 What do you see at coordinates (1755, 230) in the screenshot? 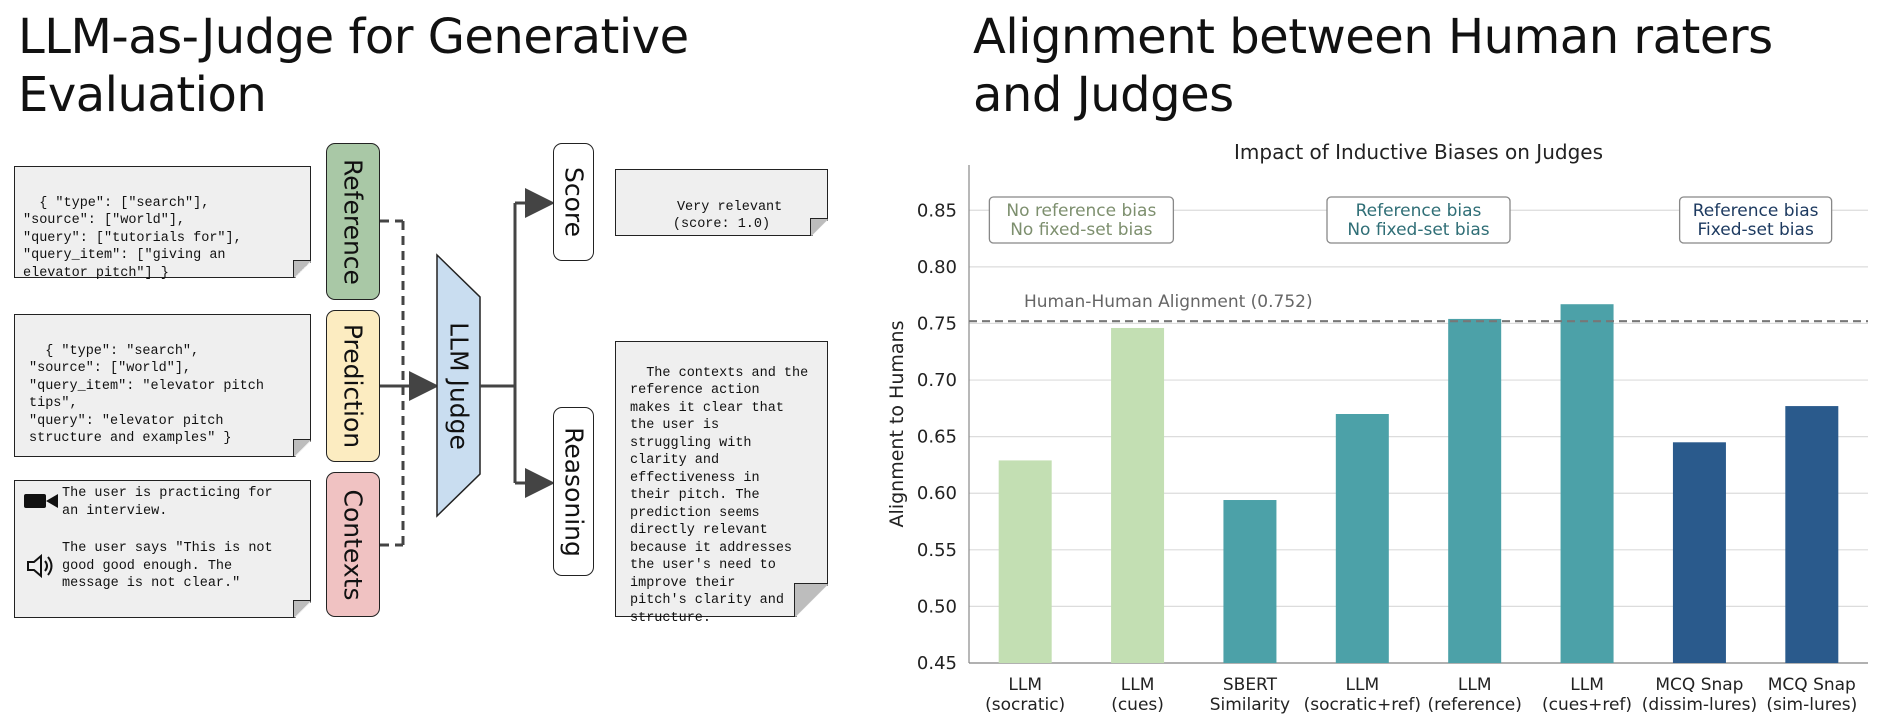
I see `annotation-text: Fixed-set bias` at bounding box center [1755, 230].